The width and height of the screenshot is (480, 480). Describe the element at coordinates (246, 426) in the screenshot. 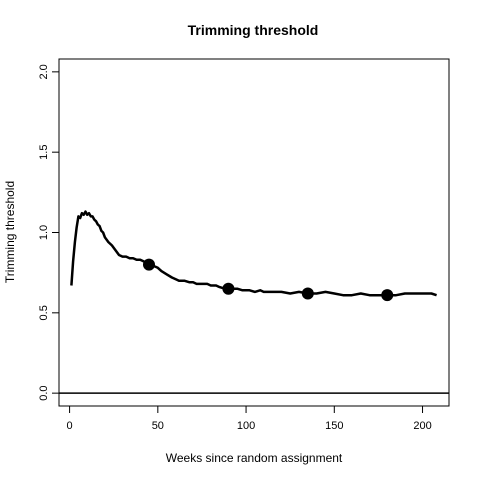

I see `x-tick-label: 100` at that location.